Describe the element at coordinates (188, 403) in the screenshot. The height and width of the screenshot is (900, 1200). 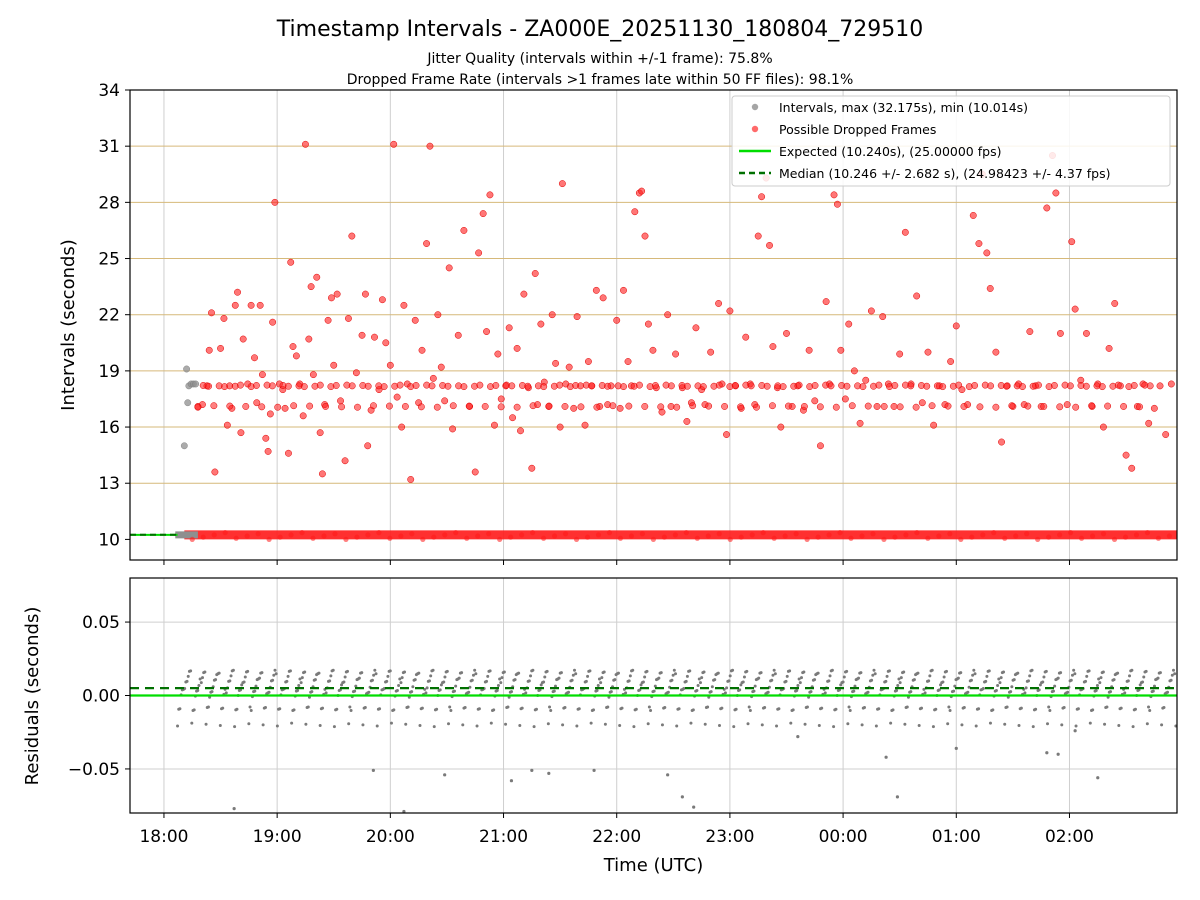
I see `interval-point` at that location.